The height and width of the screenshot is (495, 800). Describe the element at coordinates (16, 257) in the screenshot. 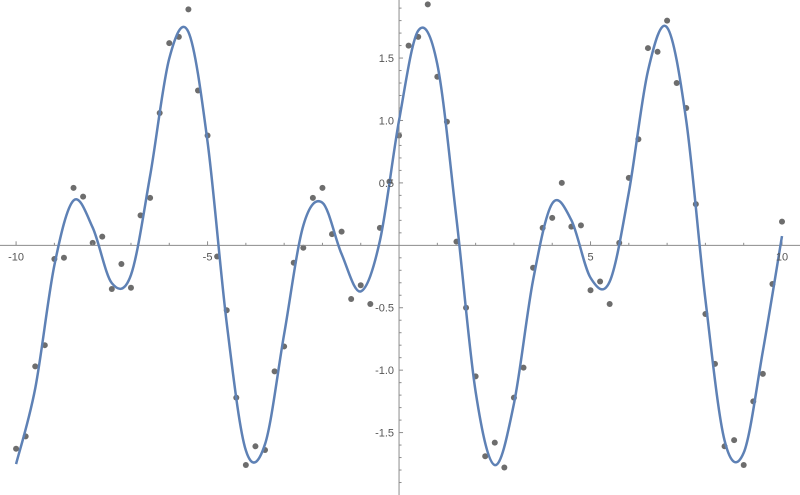

I see `x-tick-label: -10` at that location.